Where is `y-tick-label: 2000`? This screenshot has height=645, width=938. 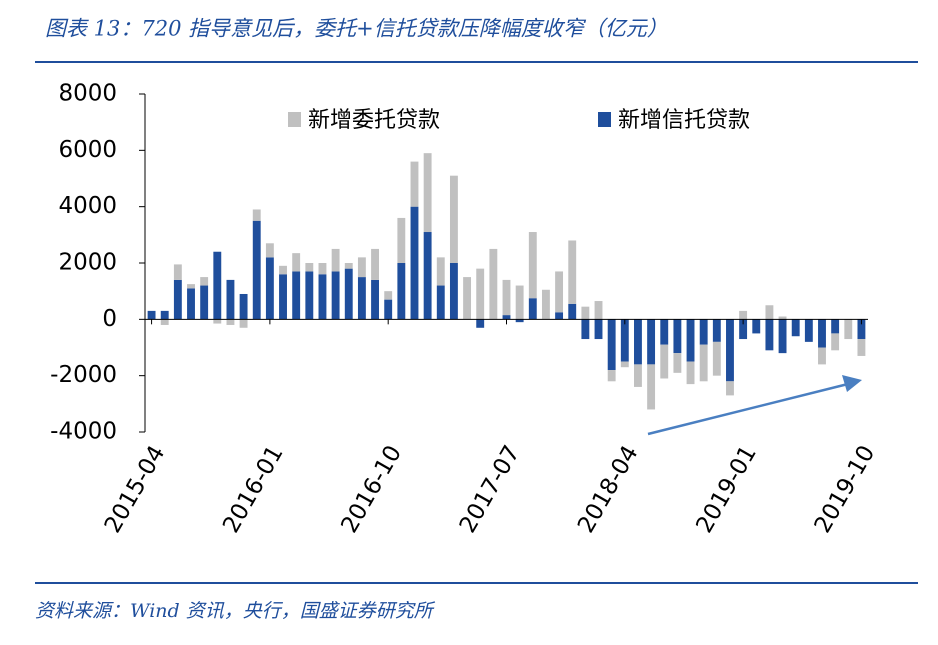
y-tick-label: 2000 is located at coordinates (87, 263).